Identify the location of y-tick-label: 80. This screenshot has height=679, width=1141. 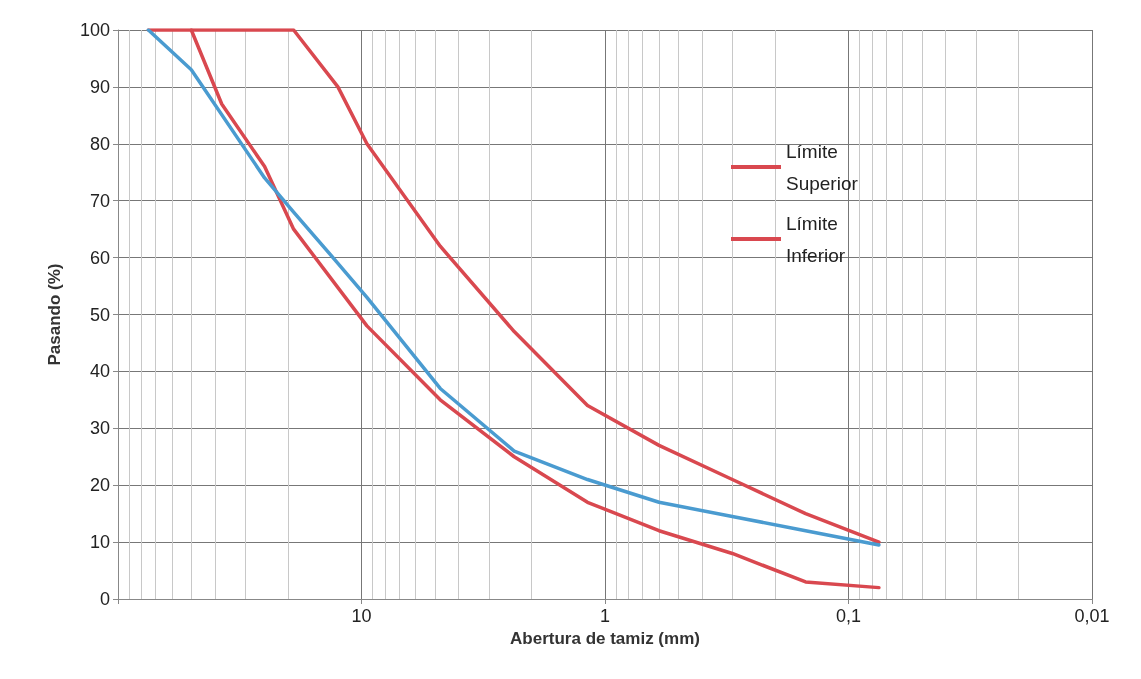
(99, 143).